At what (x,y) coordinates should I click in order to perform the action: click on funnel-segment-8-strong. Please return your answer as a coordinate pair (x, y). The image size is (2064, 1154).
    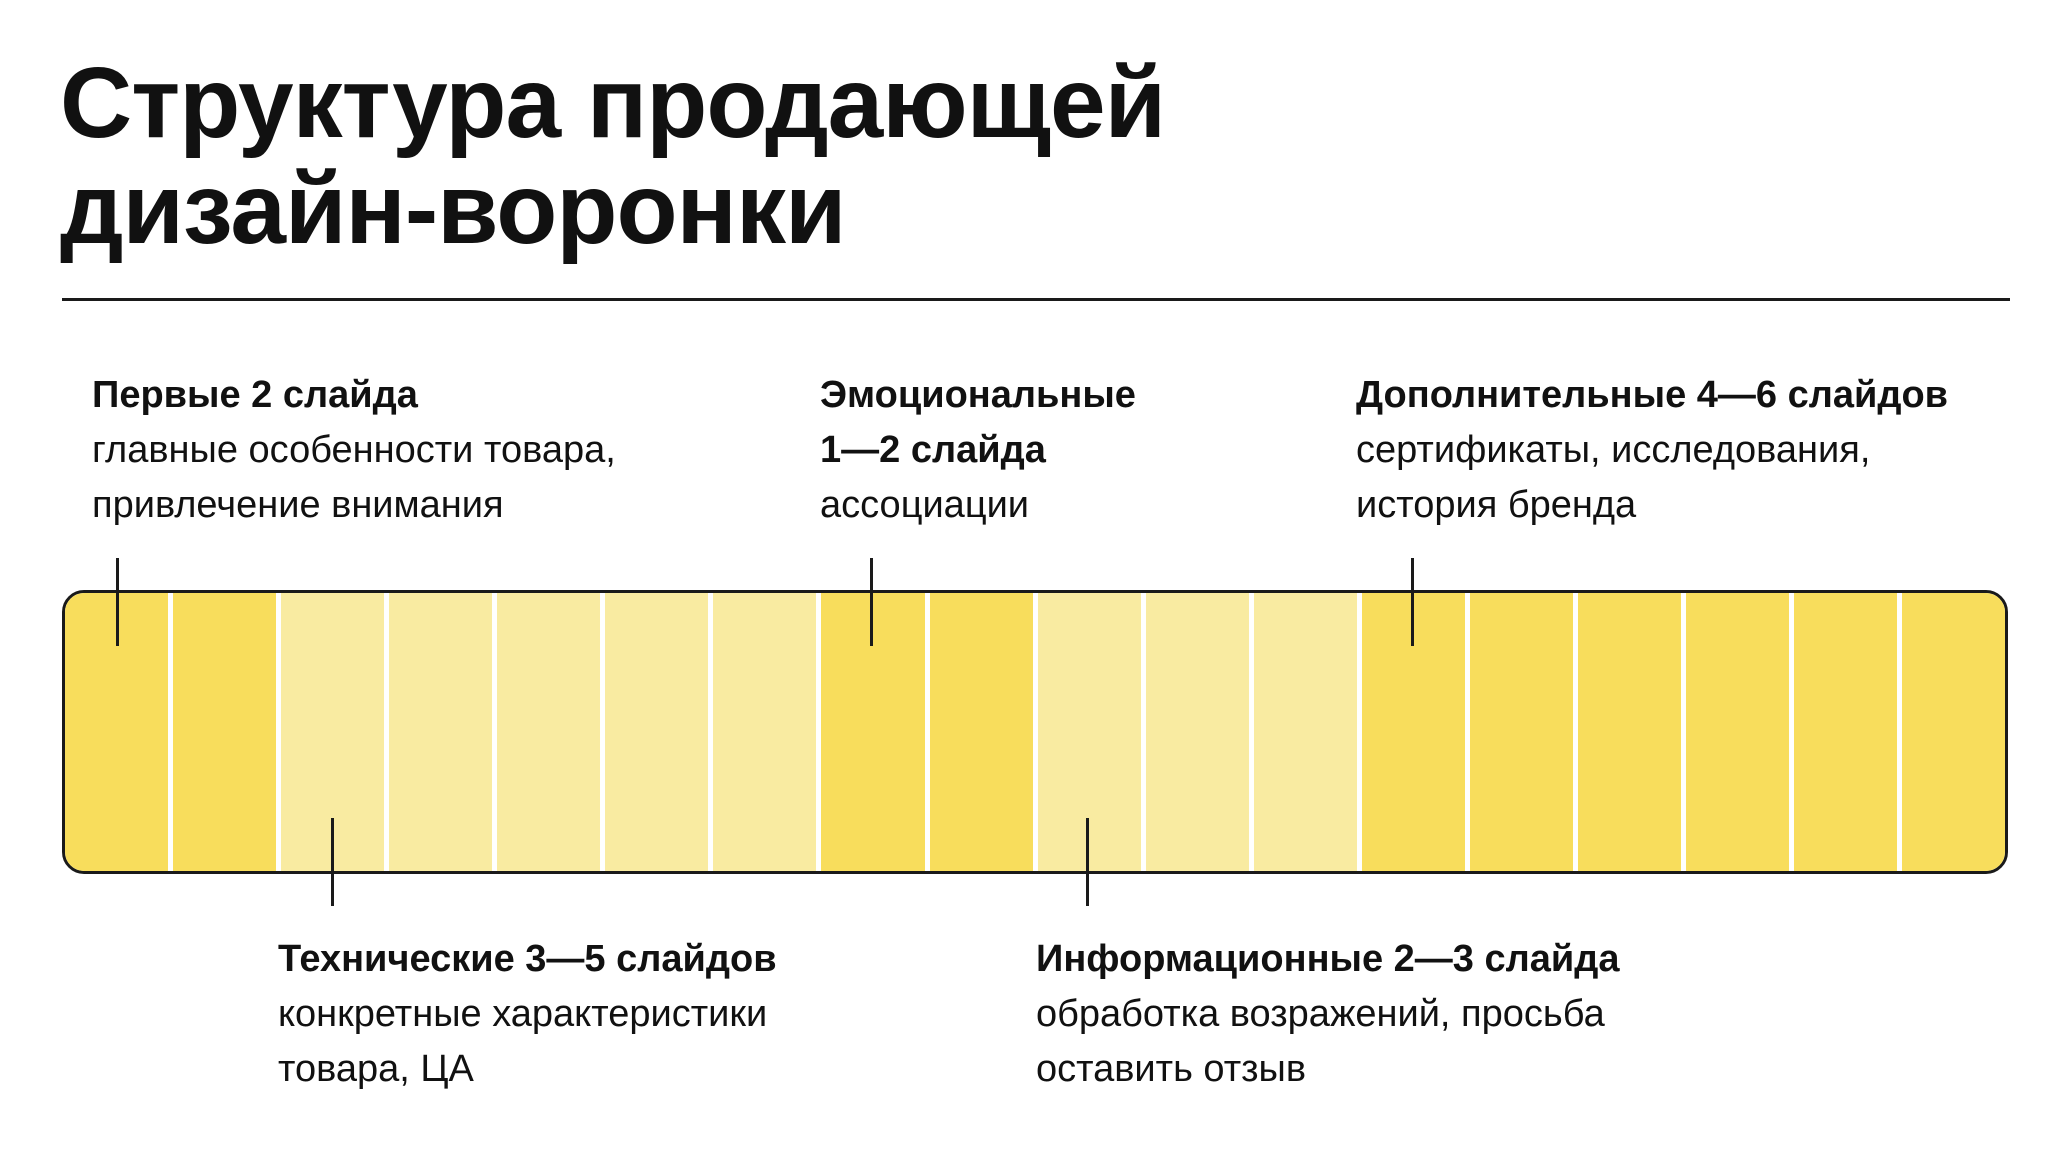
    Looking at the image, I should click on (875, 732).